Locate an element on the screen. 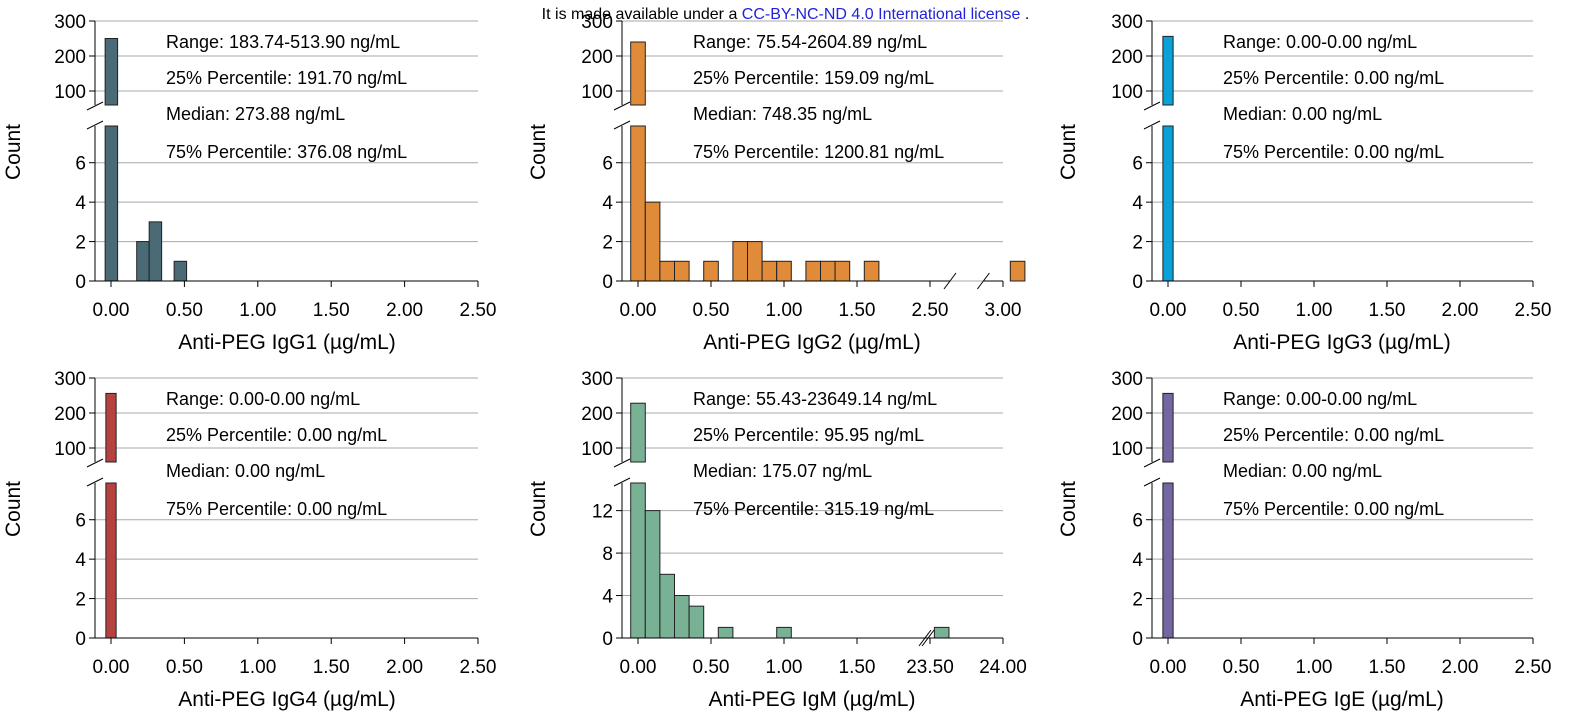 Image resolution: width=1571 pixels, height=724 pixels. stat-annotation: 75% Percentile: 0.00 ng/mL is located at coordinates (1333, 152).